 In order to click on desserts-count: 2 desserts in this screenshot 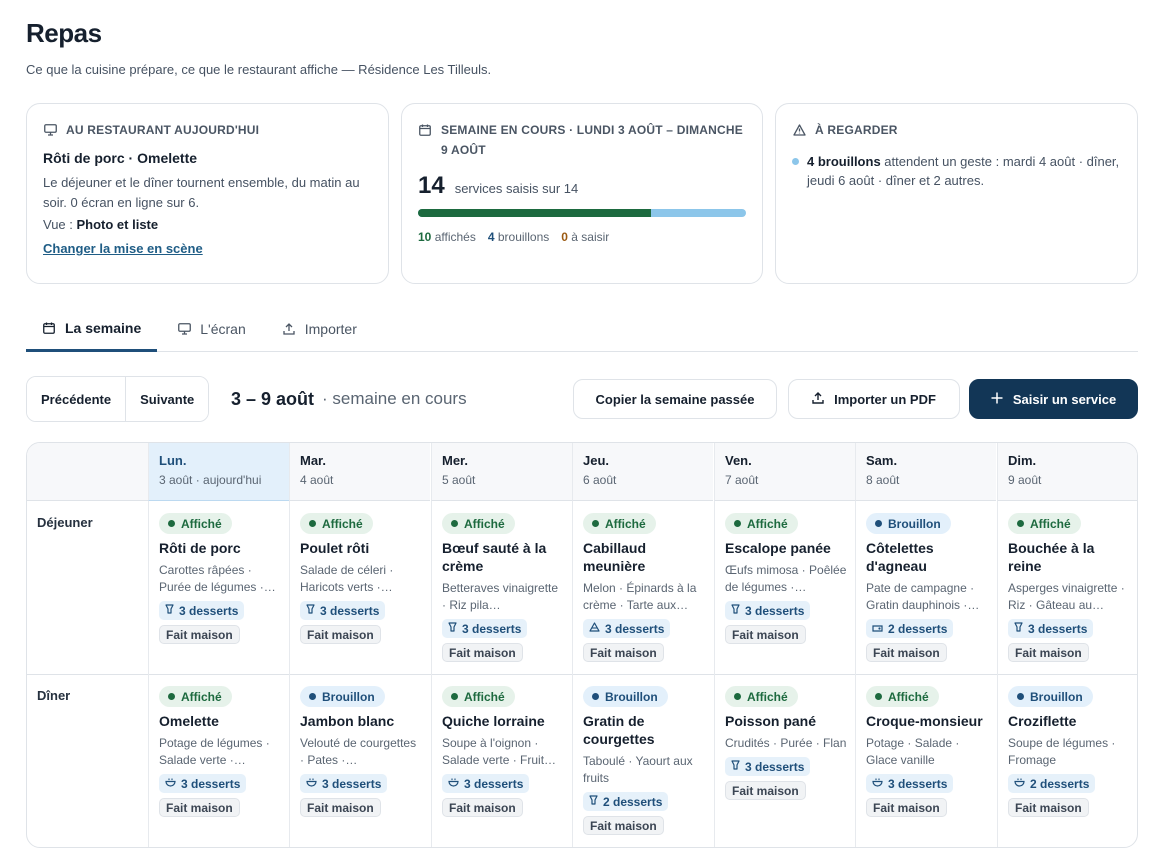, I will do `click(1060, 783)`.